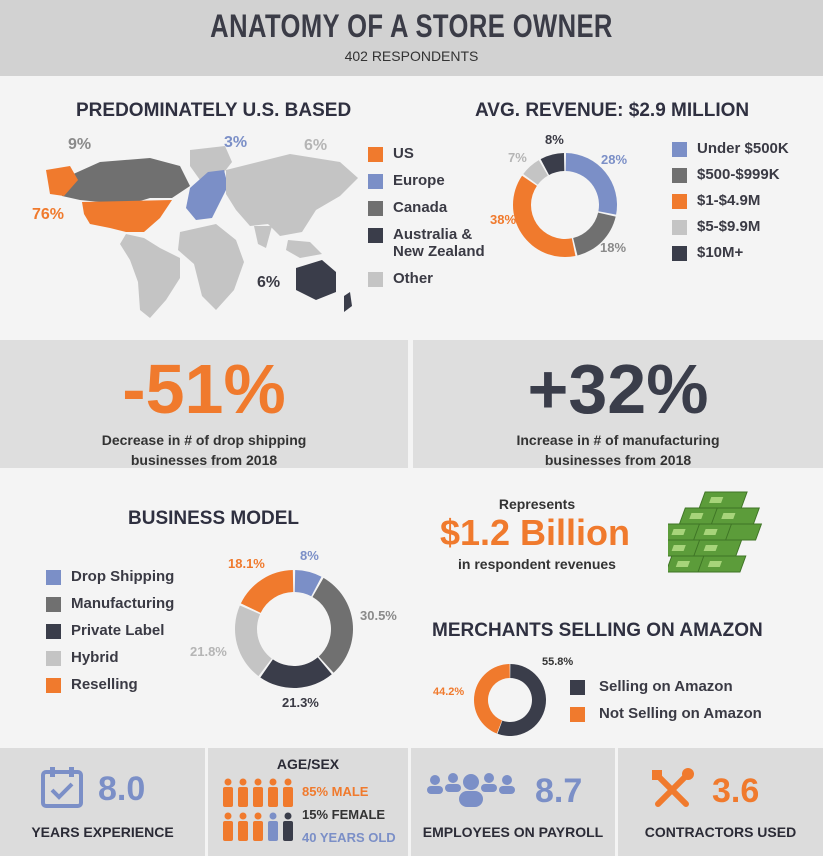 Image resolution: width=823 pixels, height=856 pixels. I want to click on australia-shape, so click(316, 280).